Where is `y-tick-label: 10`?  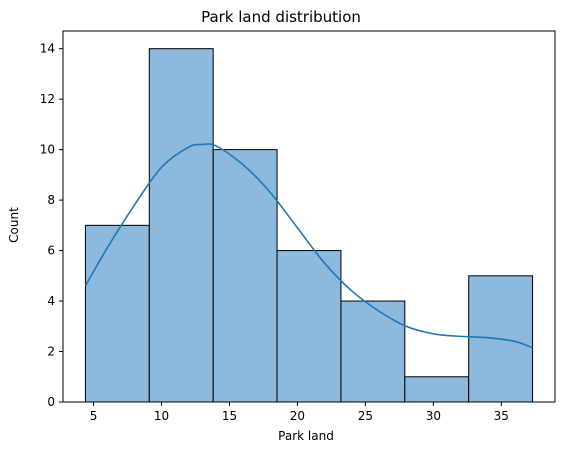 y-tick-label: 10 is located at coordinates (47, 150).